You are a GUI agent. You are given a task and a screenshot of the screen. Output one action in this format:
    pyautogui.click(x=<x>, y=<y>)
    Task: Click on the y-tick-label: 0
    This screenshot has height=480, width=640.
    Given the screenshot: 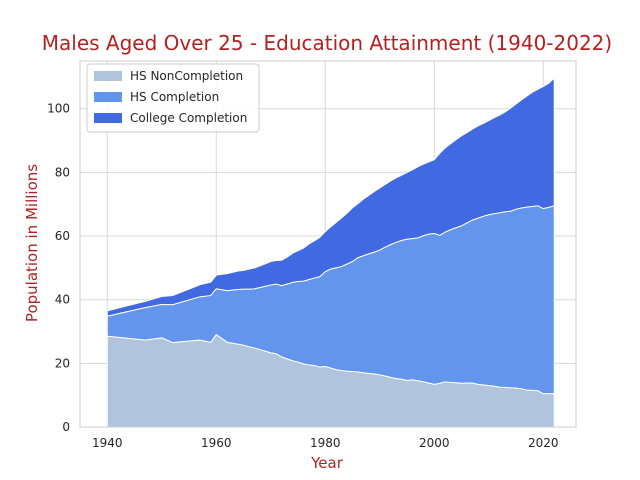 What is the action you would take?
    pyautogui.click(x=66, y=427)
    